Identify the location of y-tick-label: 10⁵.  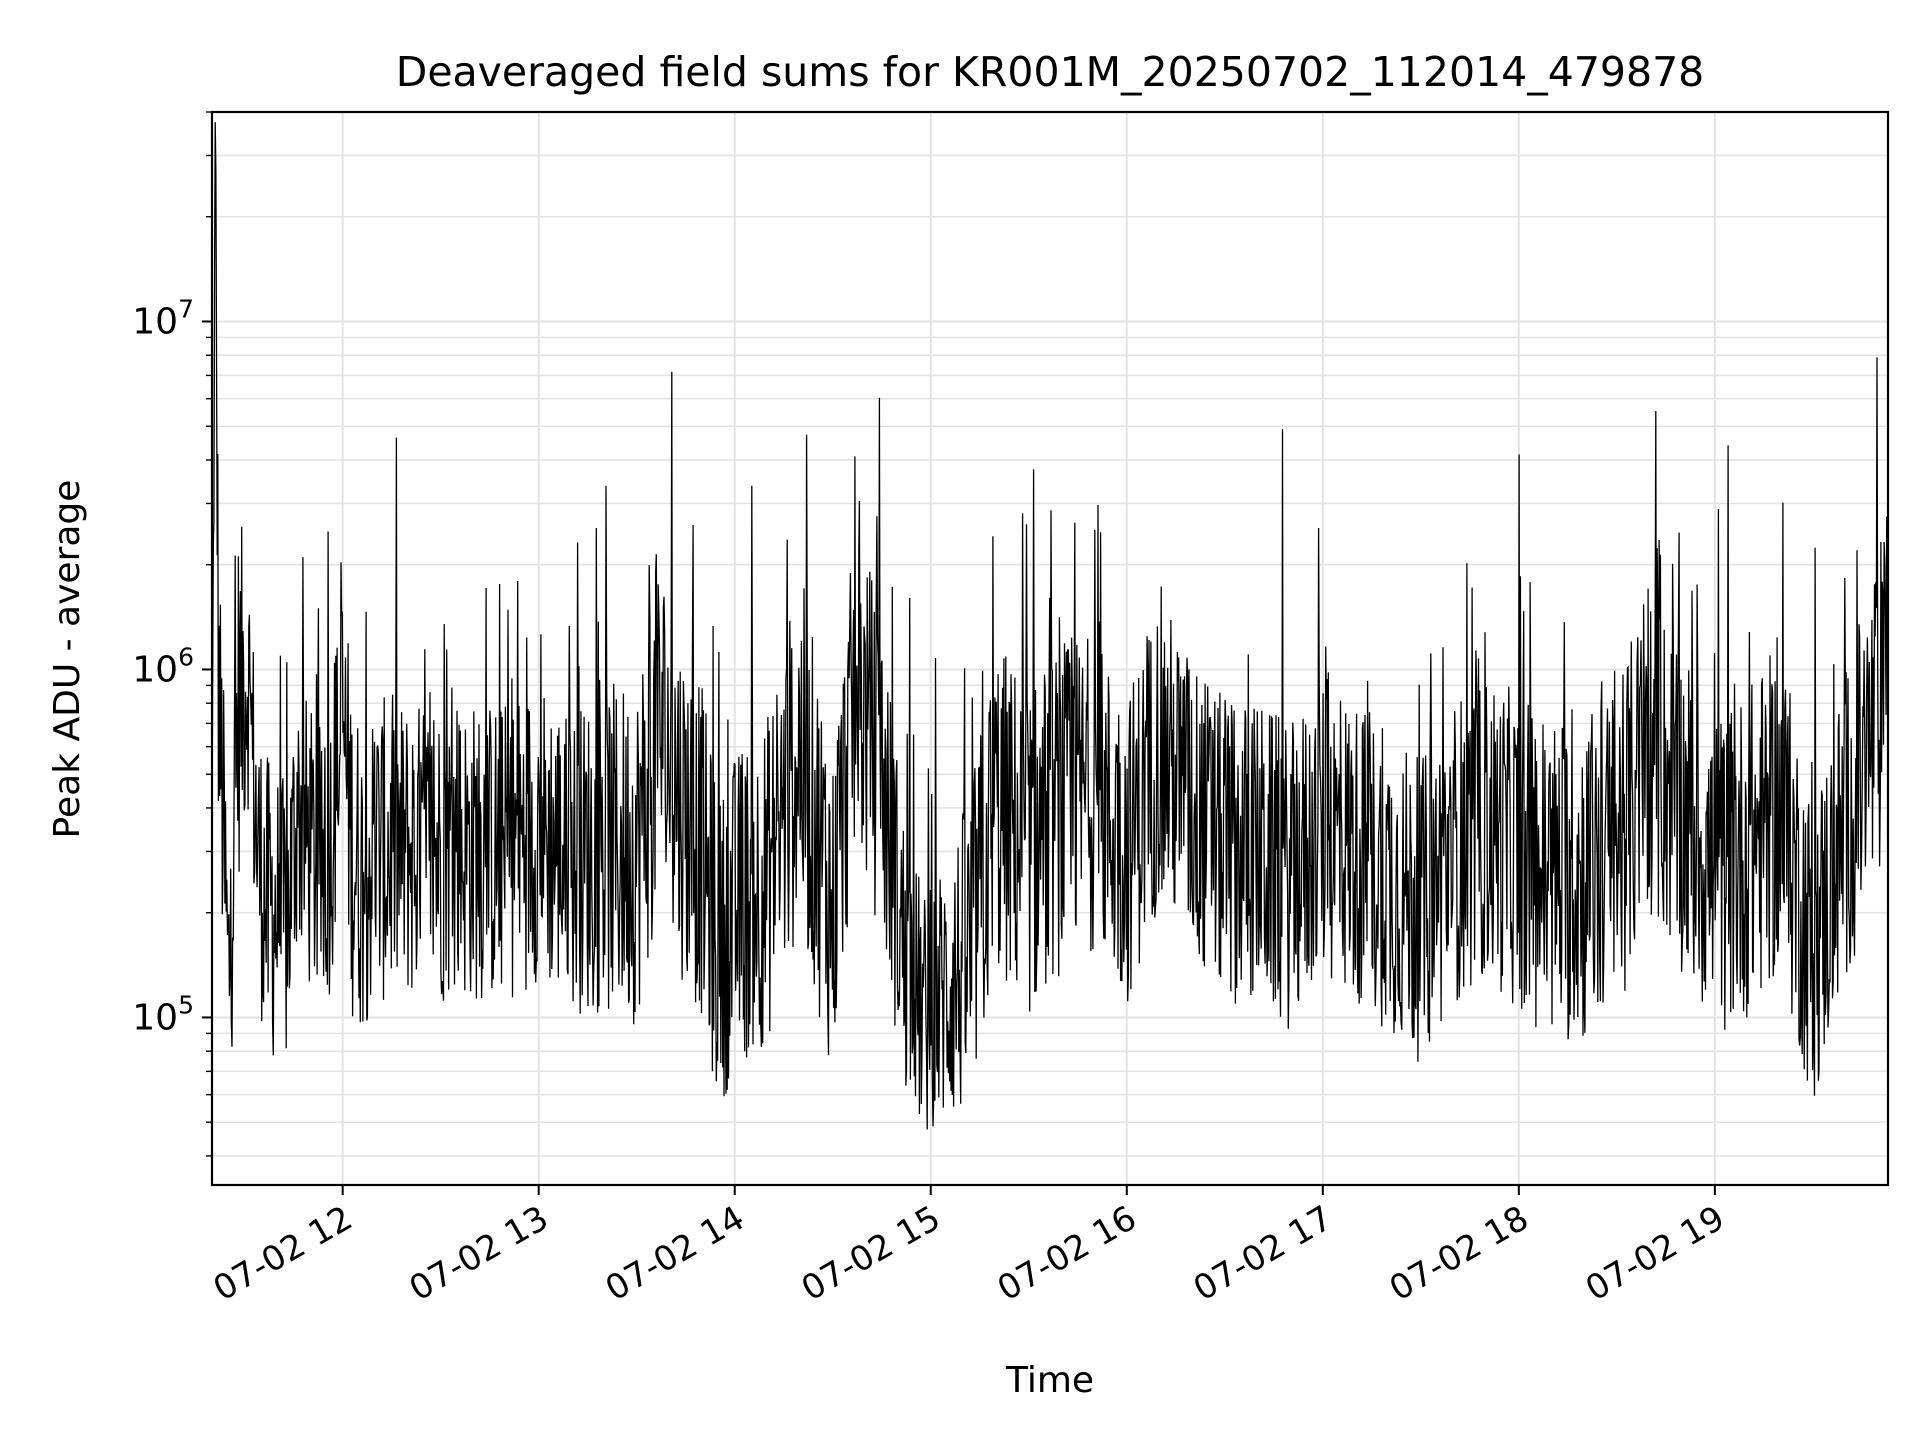
(163, 1014).